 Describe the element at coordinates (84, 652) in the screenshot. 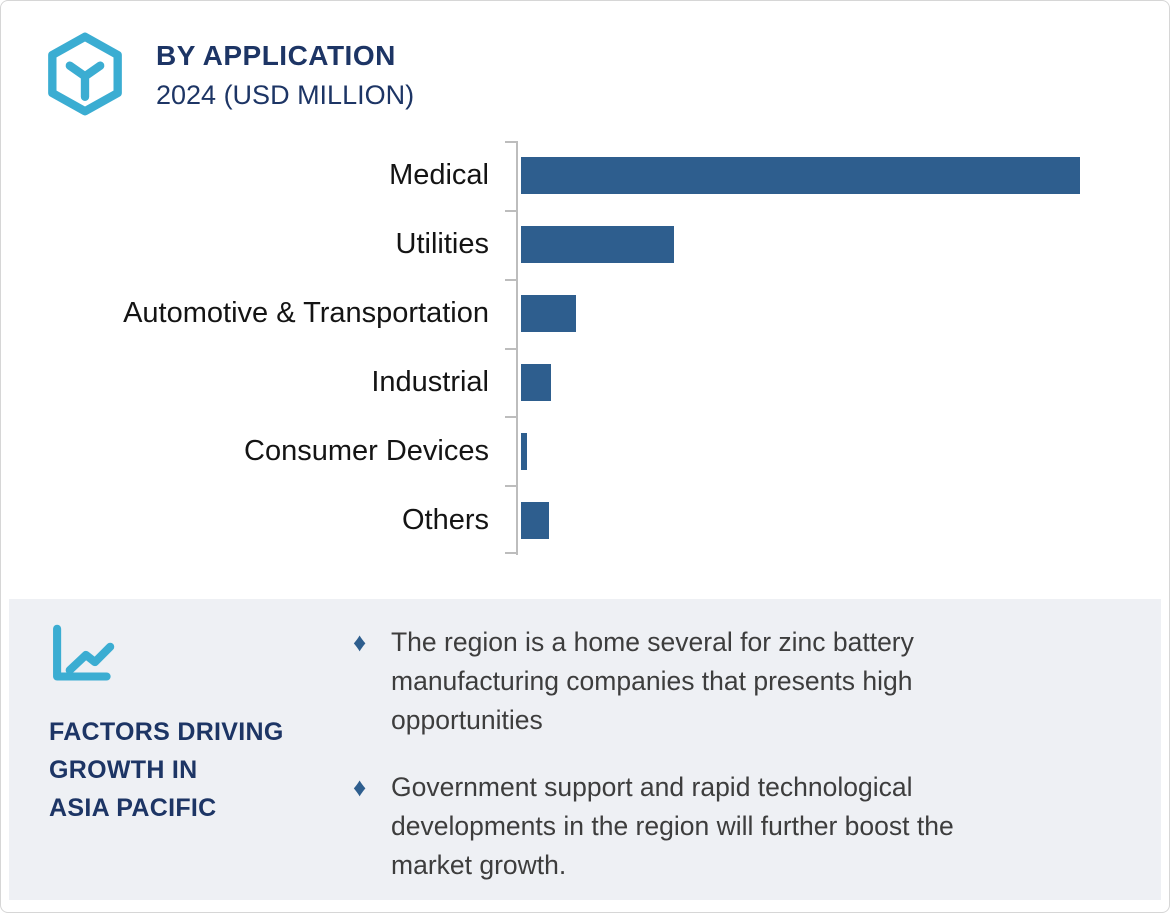

I see `line-chart-icon` at that location.